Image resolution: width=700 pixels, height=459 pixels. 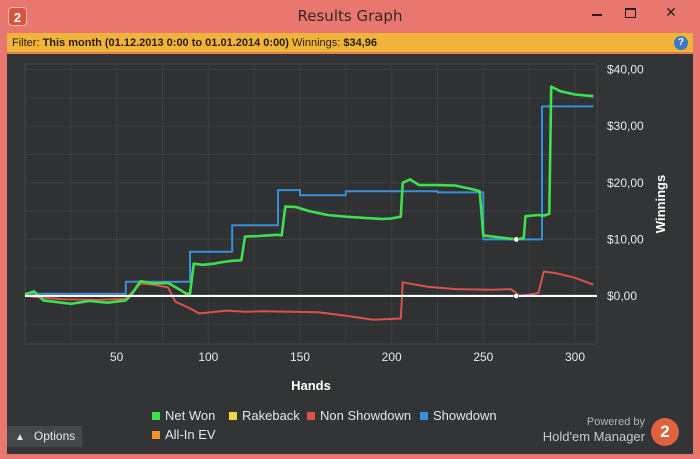 I want to click on y-tick-label: $20,00, so click(x=625, y=183).